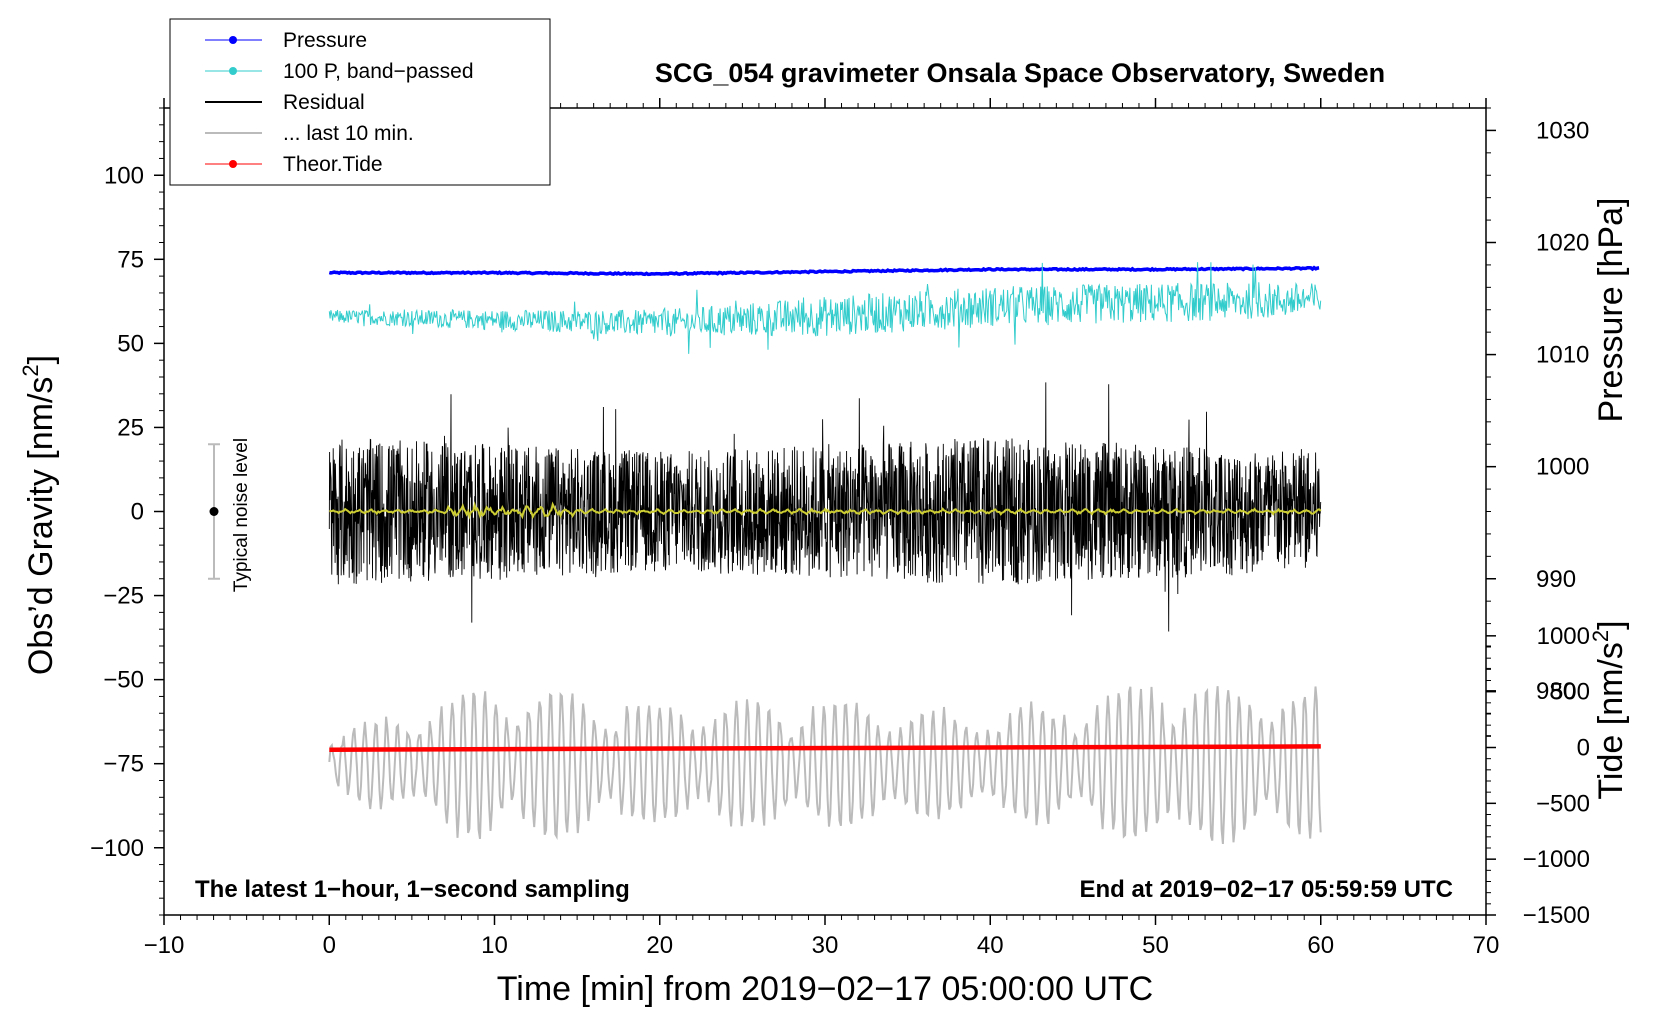 This screenshot has height=1020, width=1660. What do you see at coordinates (824, 271) in the screenshot?
I see `pressure-line` at bounding box center [824, 271].